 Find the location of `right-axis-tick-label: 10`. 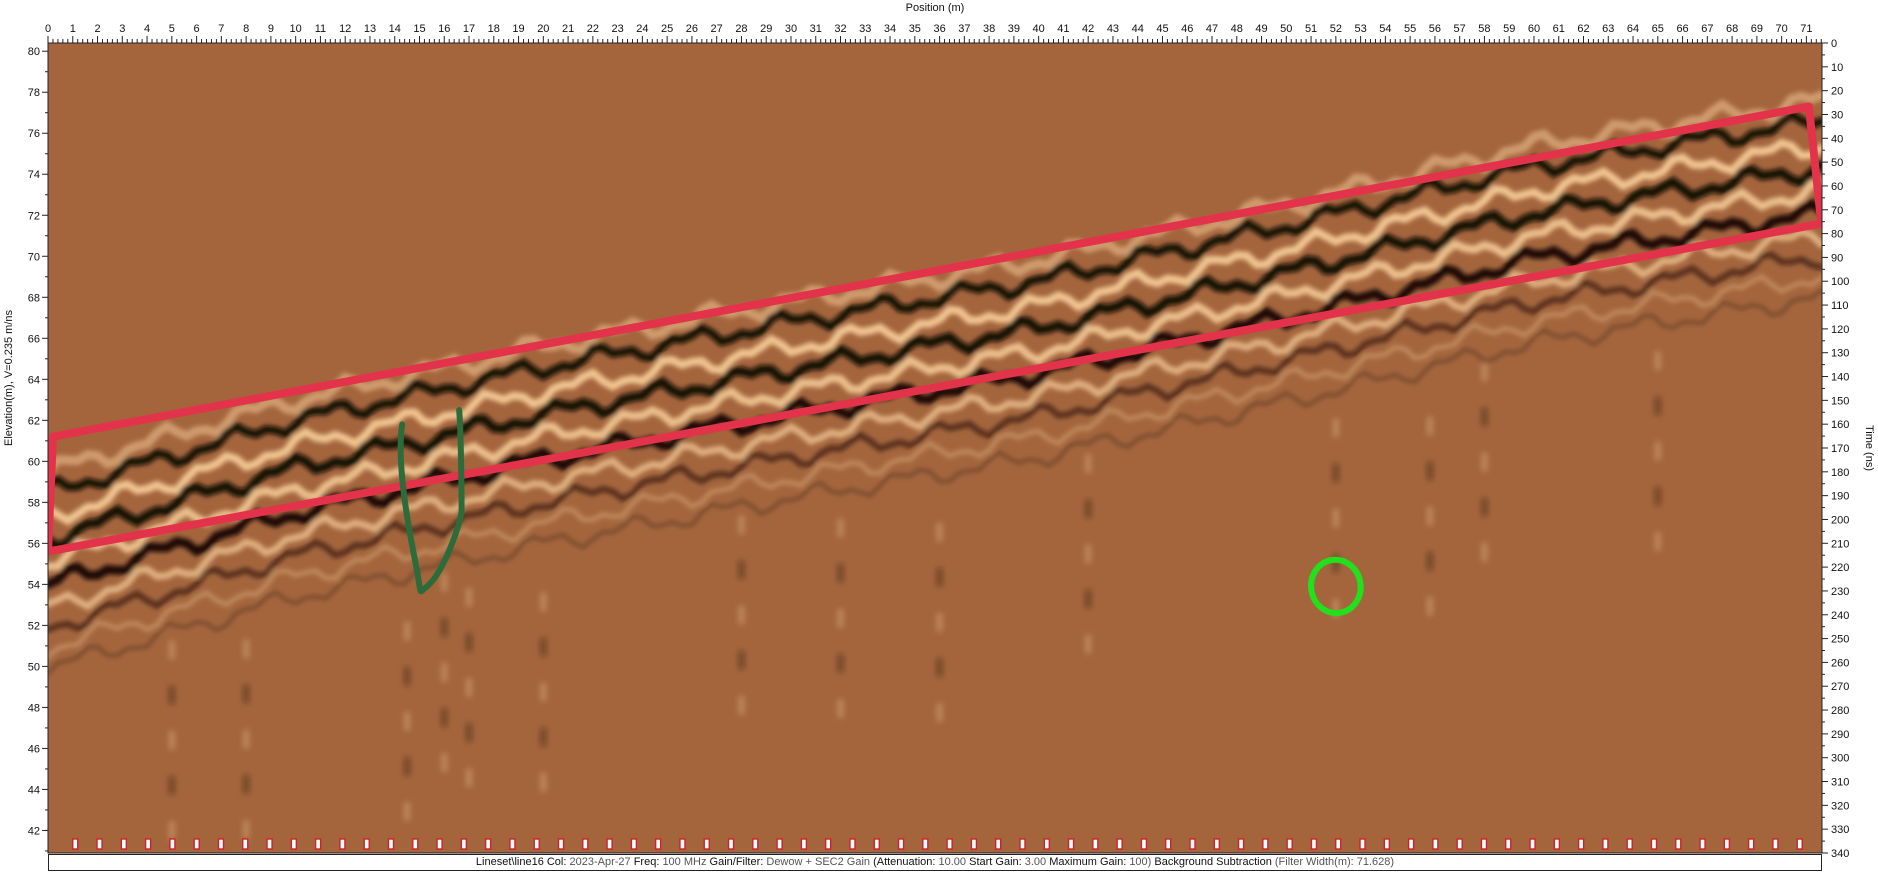

right-axis-tick-label: 10 is located at coordinates (1837, 68).